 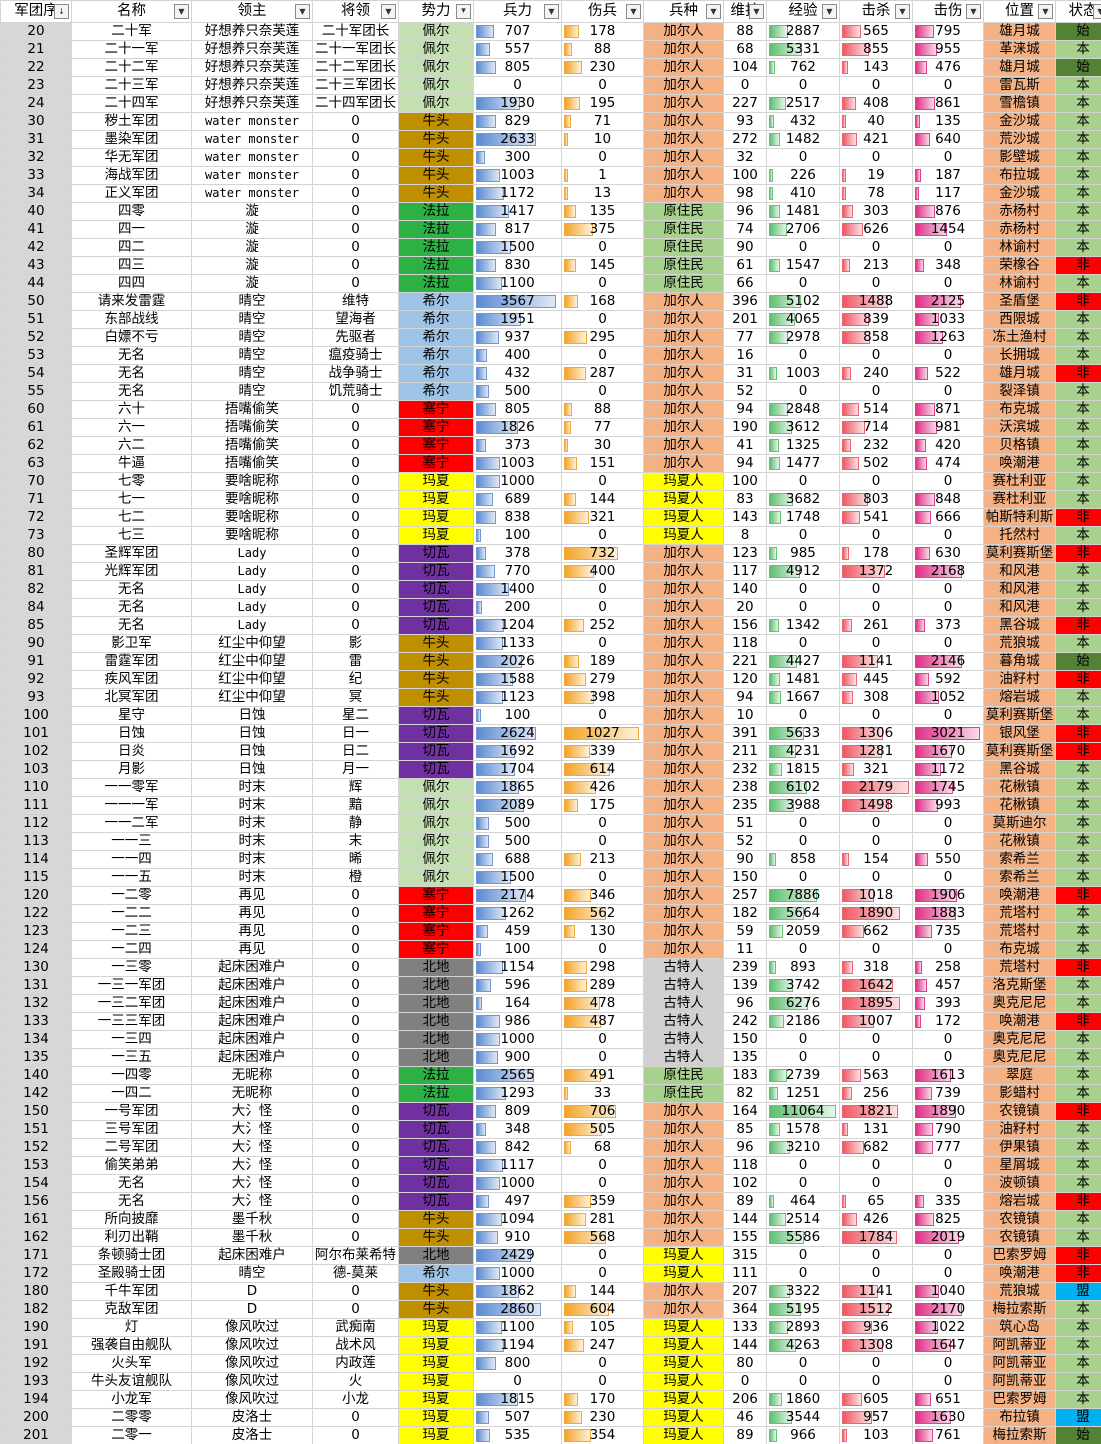 I want to click on cell-location: 莫利赛斯堡, so click(x=1019, y=715).